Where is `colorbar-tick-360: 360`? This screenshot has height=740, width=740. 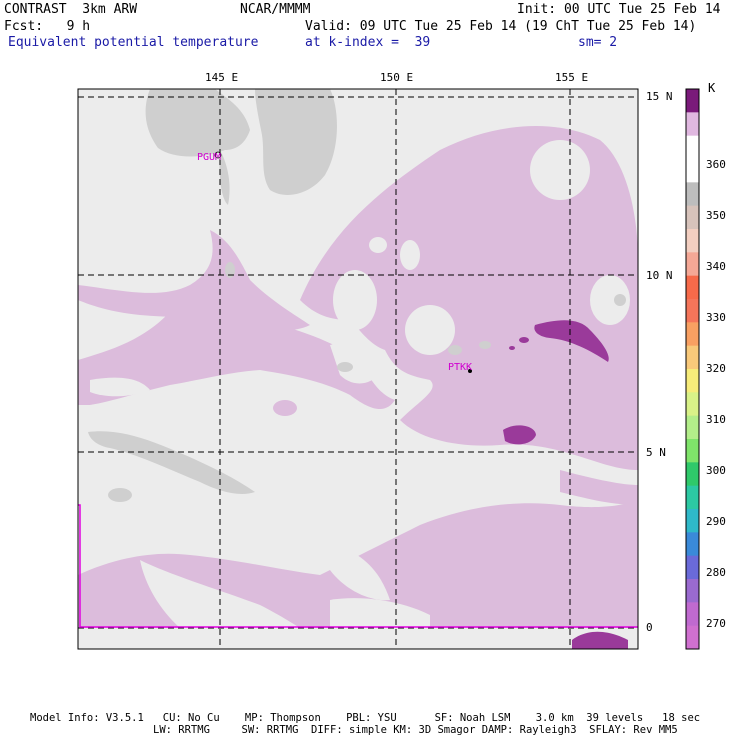 colorbar-tick-360: 360 is located at coordinates (716, 164).